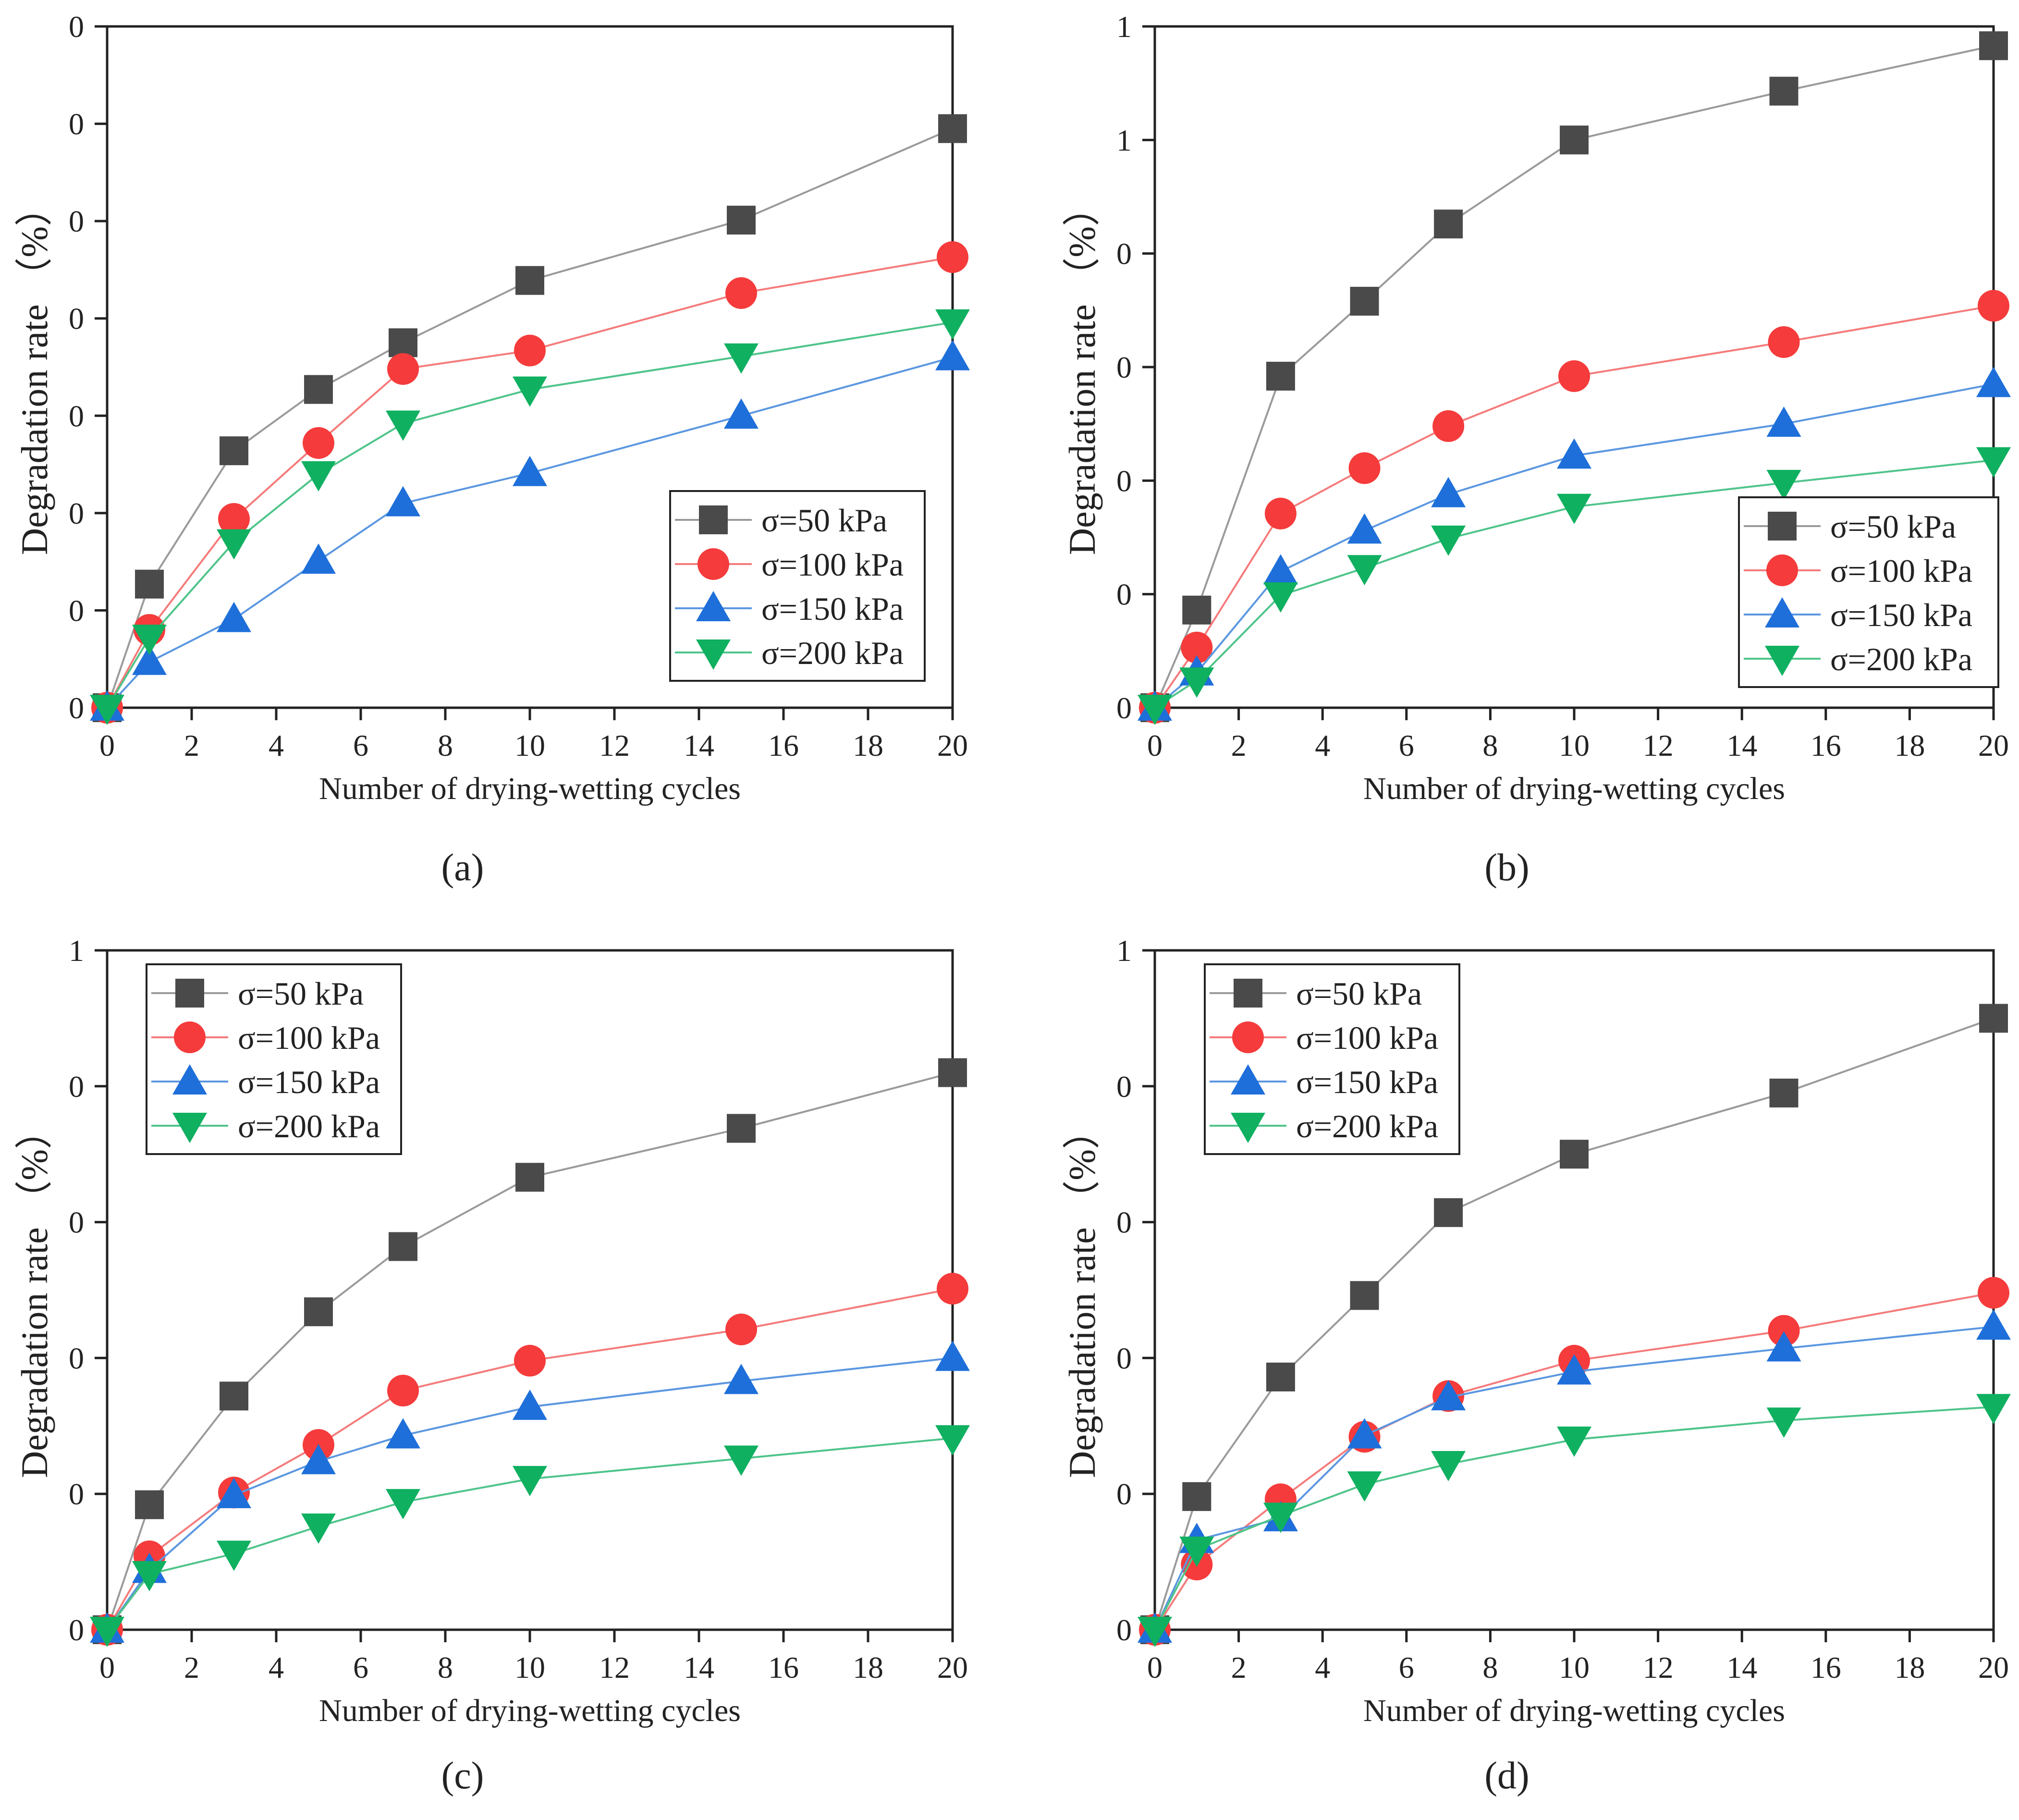 This screenshot has width=2019, height=1820. What do you see at coordinates (1784, 1092) in the screenshot?
I see `data-point-s0-x15` at bounding box center [1784, 1092].